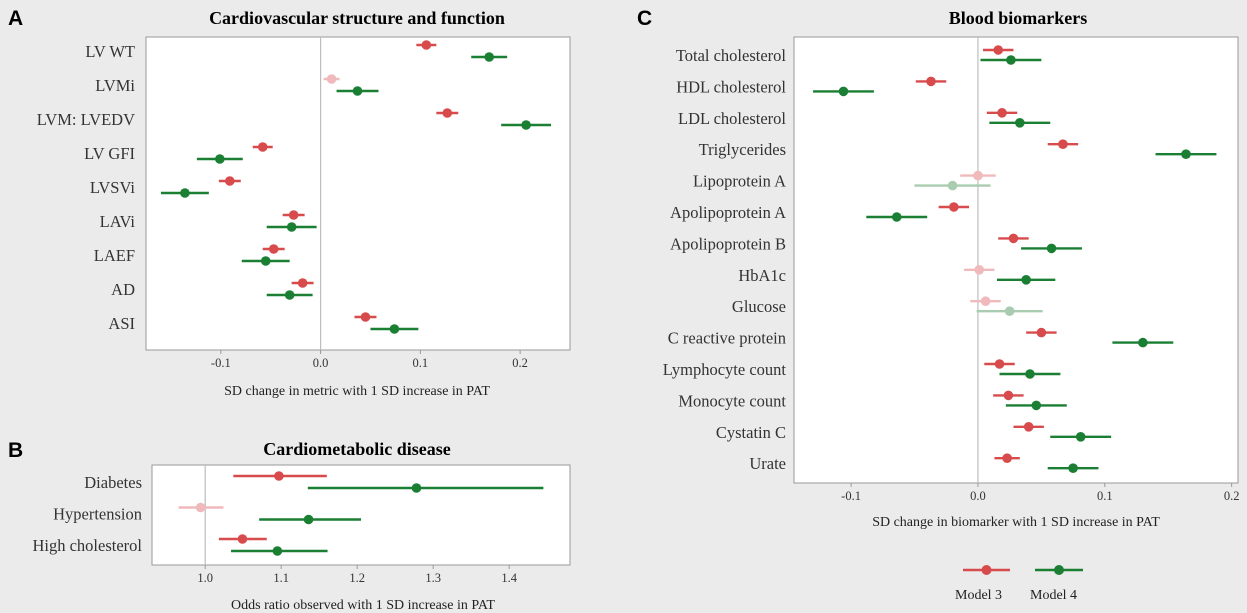 The height and width of the screenshot is (613, 1247). What do you see at coordinates (742, 149) in the screenshot?
I see `panel-c-category-label: Triglycerides` at bounding box center [742, 149].